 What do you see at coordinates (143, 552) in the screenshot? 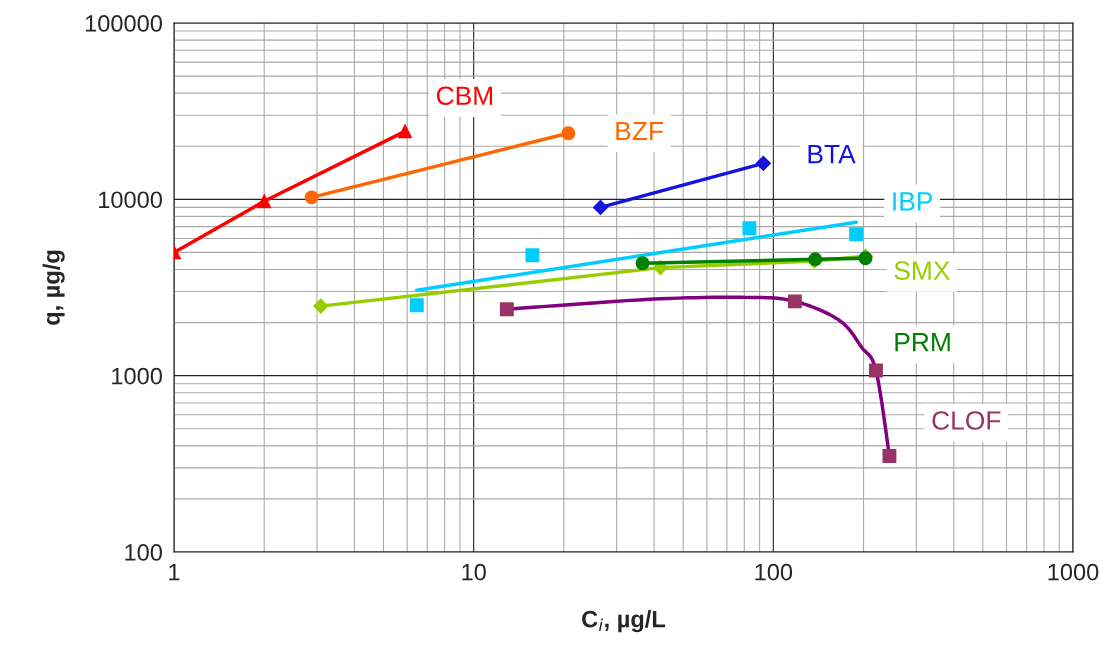
I see `y-tick-label: 100` at bounding box center [143, 552].